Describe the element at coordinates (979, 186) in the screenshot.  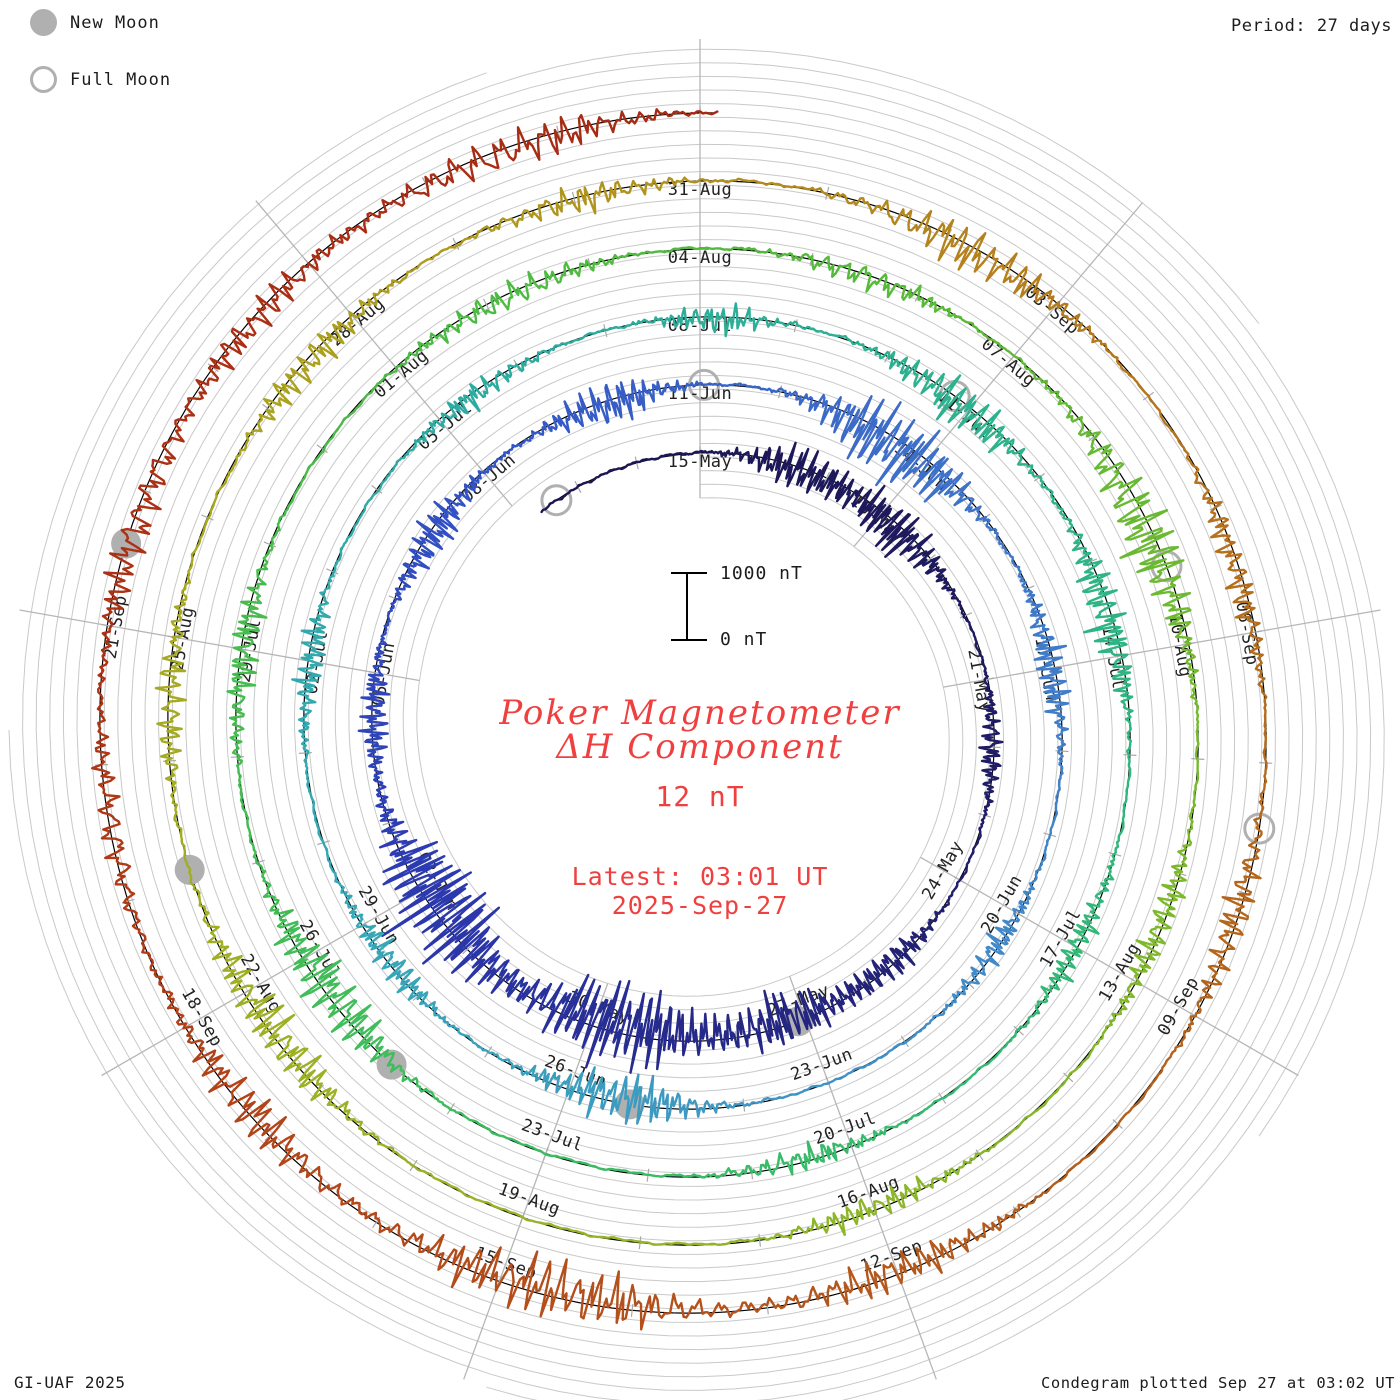
I see `grid-arc` at that location.